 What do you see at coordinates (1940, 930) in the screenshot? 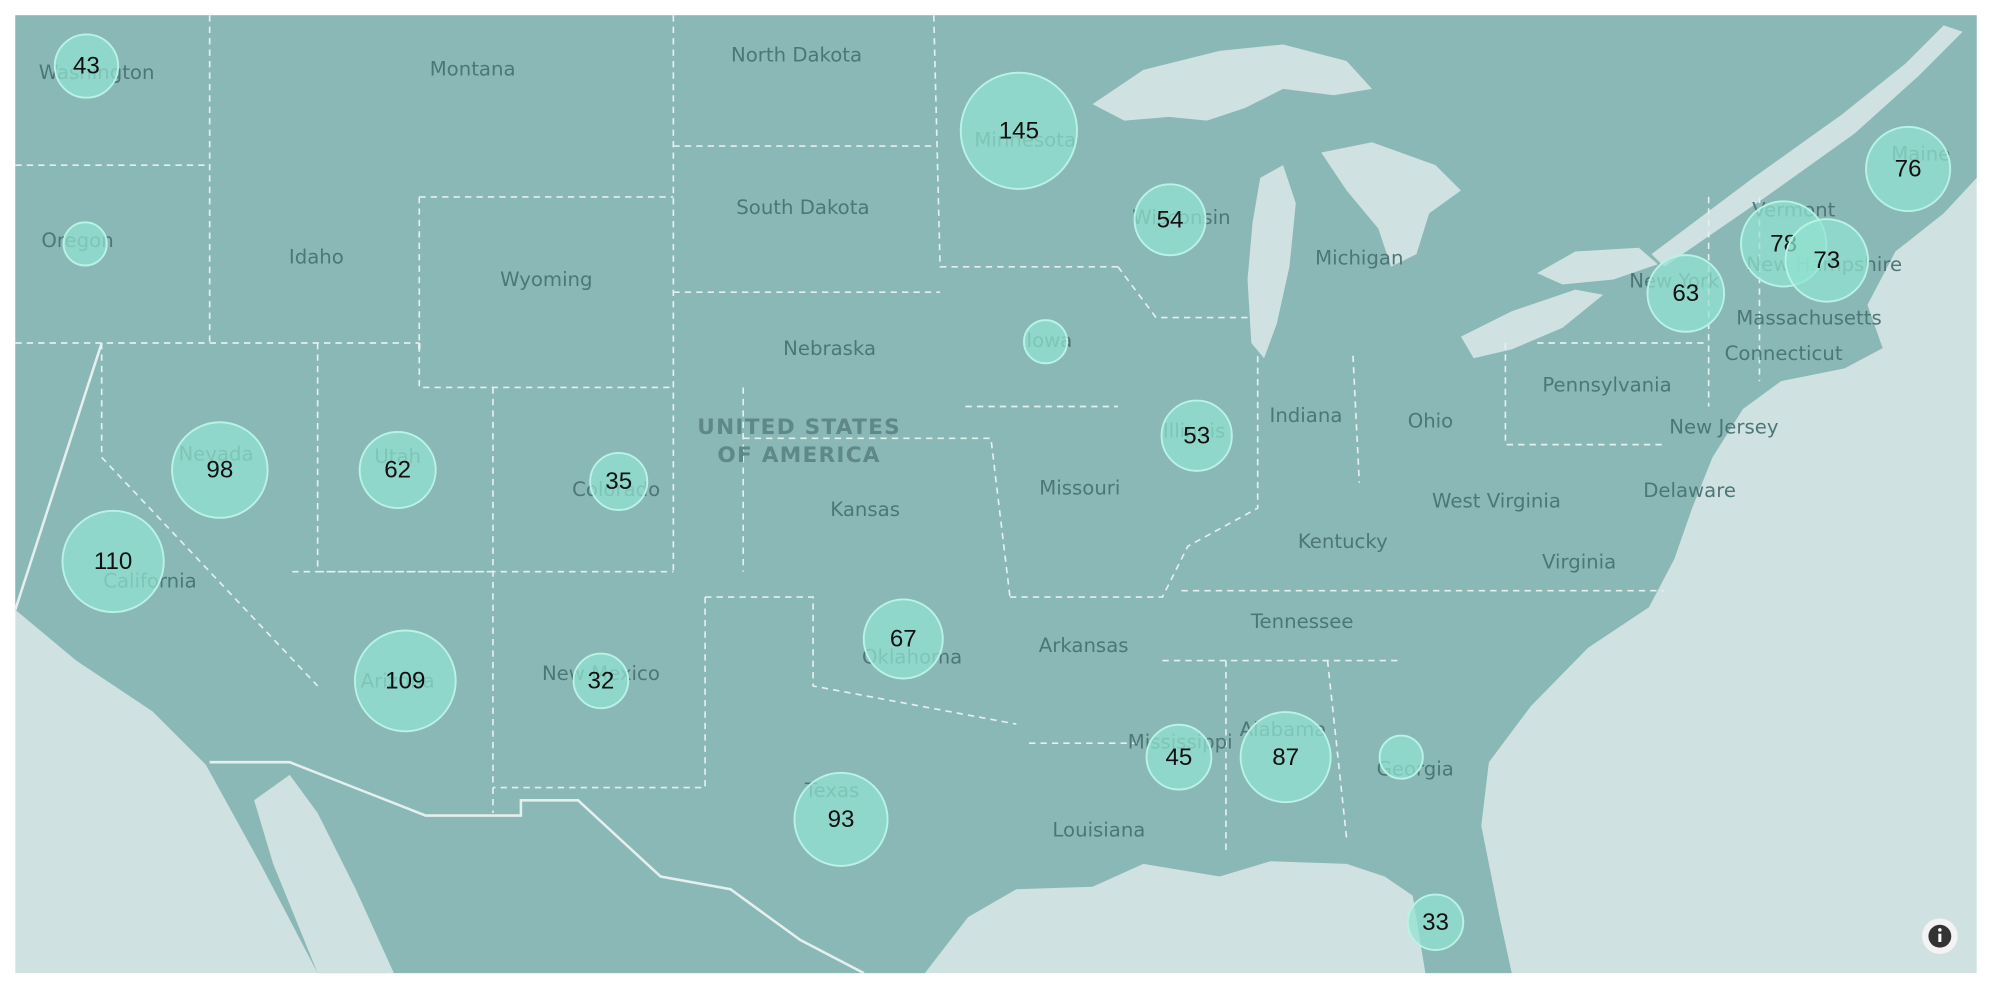
I see `info-icon-dot` at bounding box center [1940, 930].